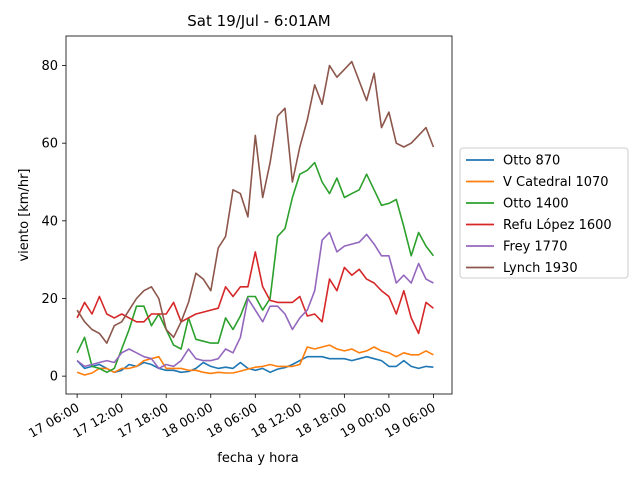 Image resolution: width=640 pixels, height=484 pixels. I want to click on y-tick-label: 80, so click(49, 66).